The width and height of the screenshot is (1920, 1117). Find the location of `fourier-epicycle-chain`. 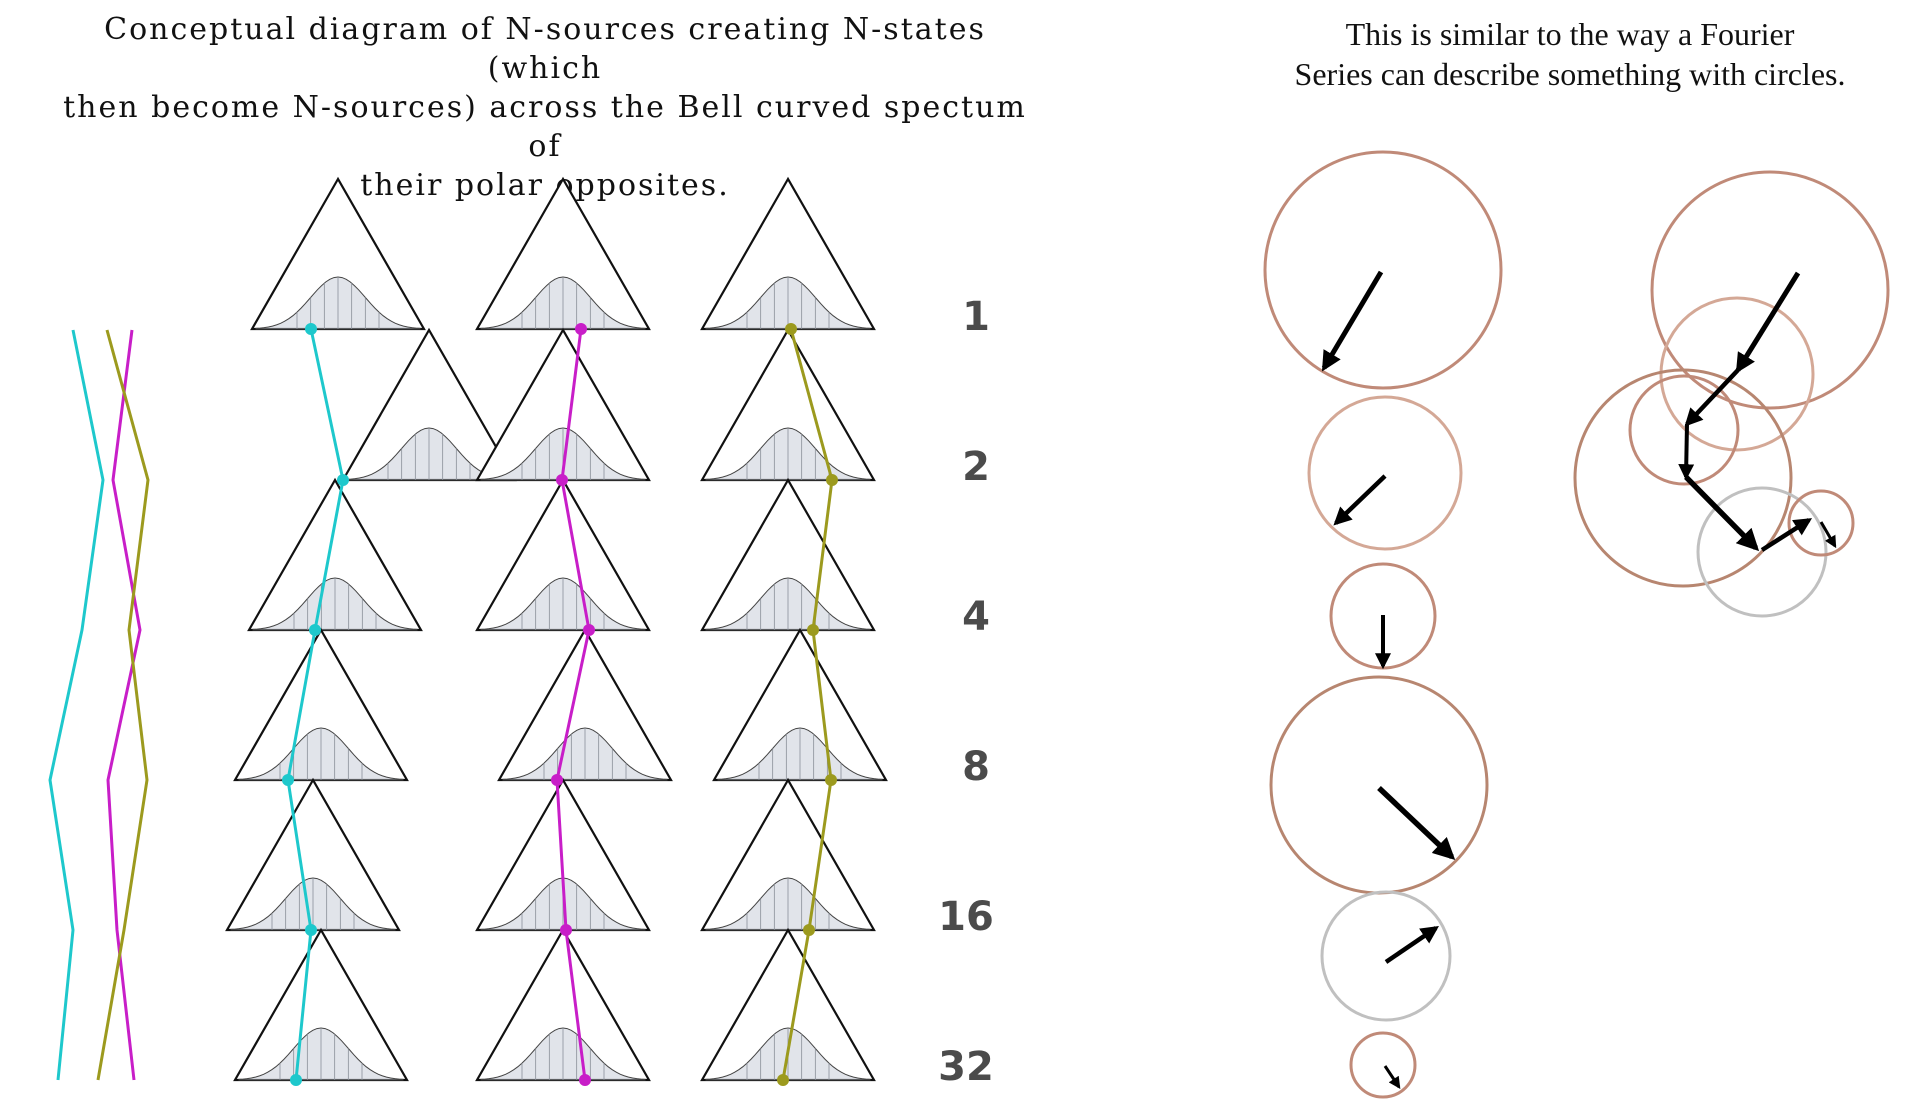

fourier-epicycle-chain is located at coordinates (1731, 394).